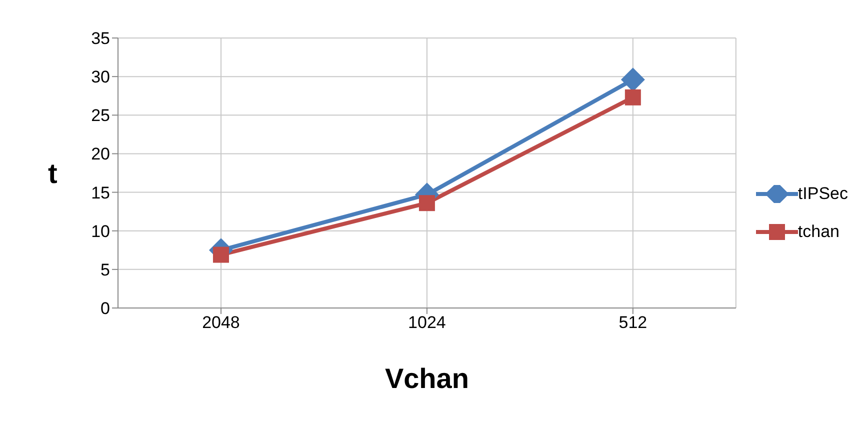  What do you see at coordinates (100, 231) in the screenshot?
I see `y-tick-label: 10` at bounding box center [100, 231].